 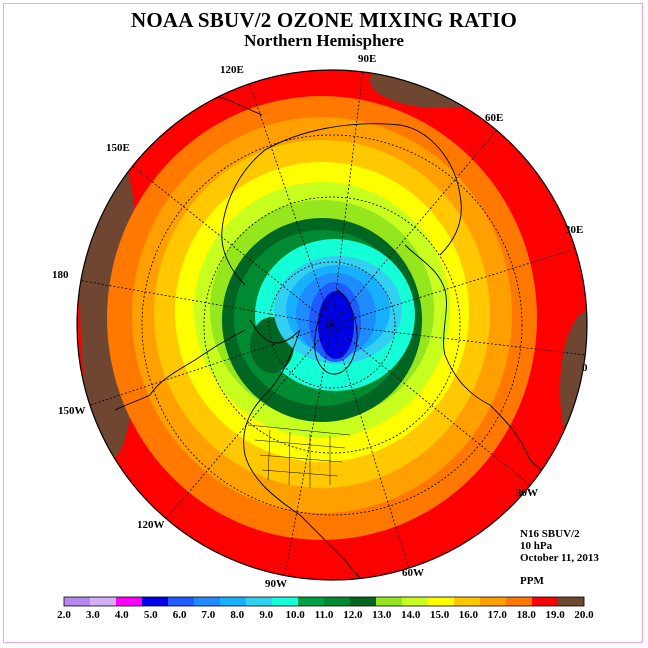 What do you see at coordinates (60, 275) in the screenshot?
I see `lon-label-180: 180` at bounding box center [60, 275].